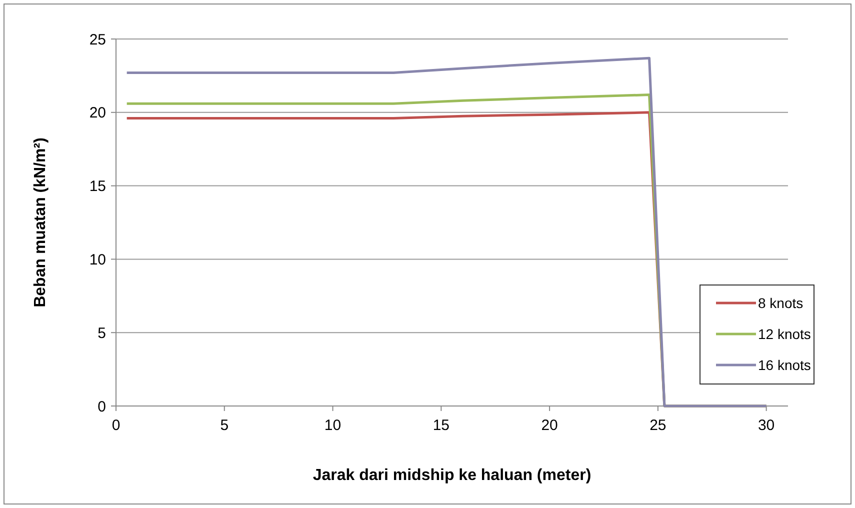 This screenshot has width=855, height=508. Describe the element at coordinates (97, 39) in the screenshot. I see `y-tick-label: 25` at that location.